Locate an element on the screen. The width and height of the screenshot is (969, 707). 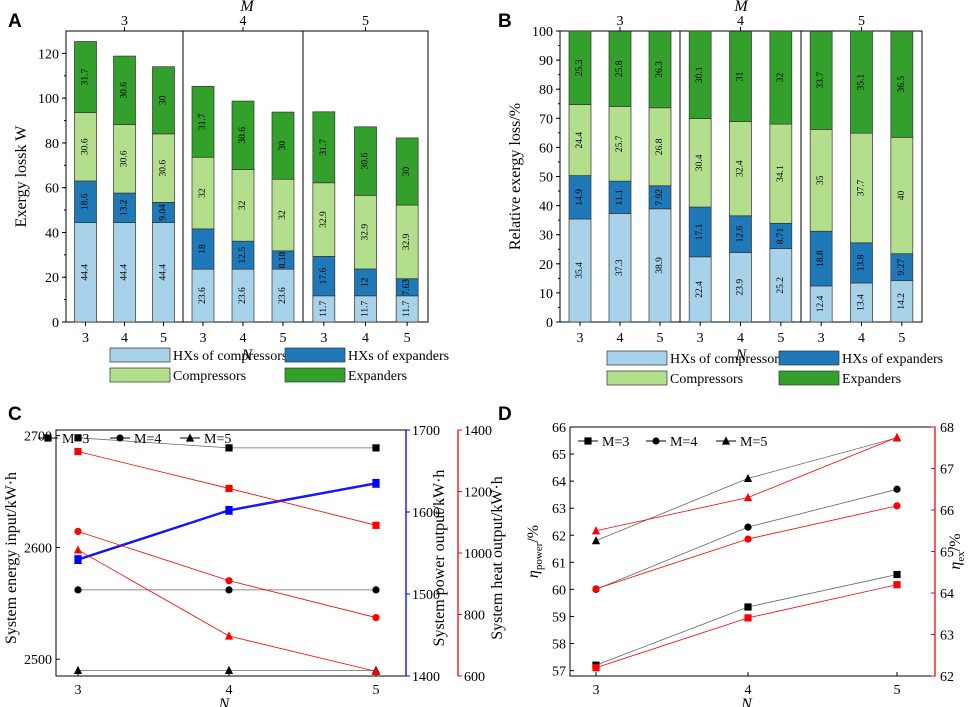
bar-value-label: 32.9 is located at coordinates (366, 232).